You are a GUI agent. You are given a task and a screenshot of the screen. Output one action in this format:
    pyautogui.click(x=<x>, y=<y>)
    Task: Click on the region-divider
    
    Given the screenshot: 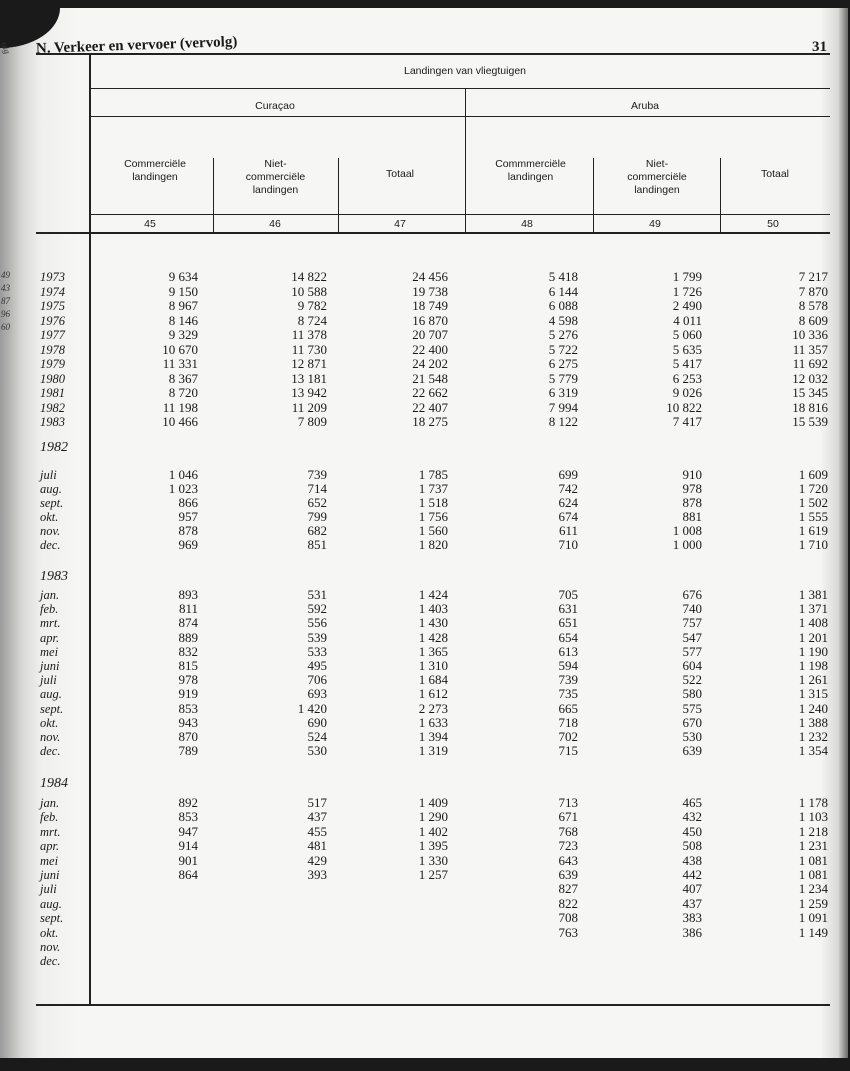 What is the action you would take?
    pyautogui.click(x=465, y=160)
    